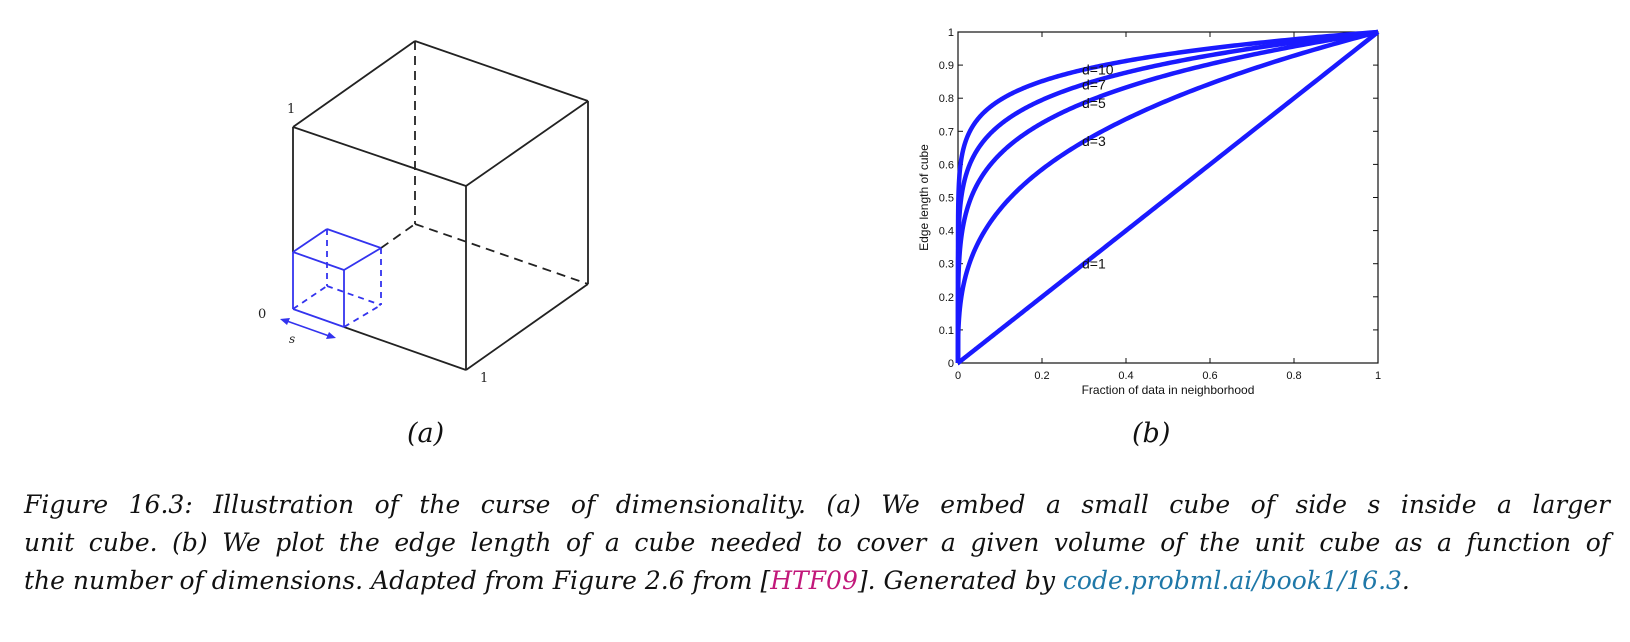 This screenshot has width=1630, height=642. What do you see at coordinates (960, 580) in the screenshot?
I see `caption-line-3-mid: ]. Generated by` at bounding box center [960, 580].